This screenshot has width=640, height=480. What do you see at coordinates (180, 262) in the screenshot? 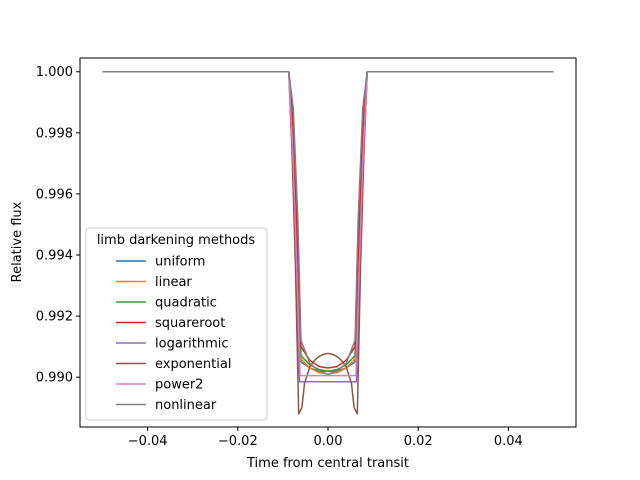
I see `legend-label-uniform: uniform` at bounding box center [180, 262].